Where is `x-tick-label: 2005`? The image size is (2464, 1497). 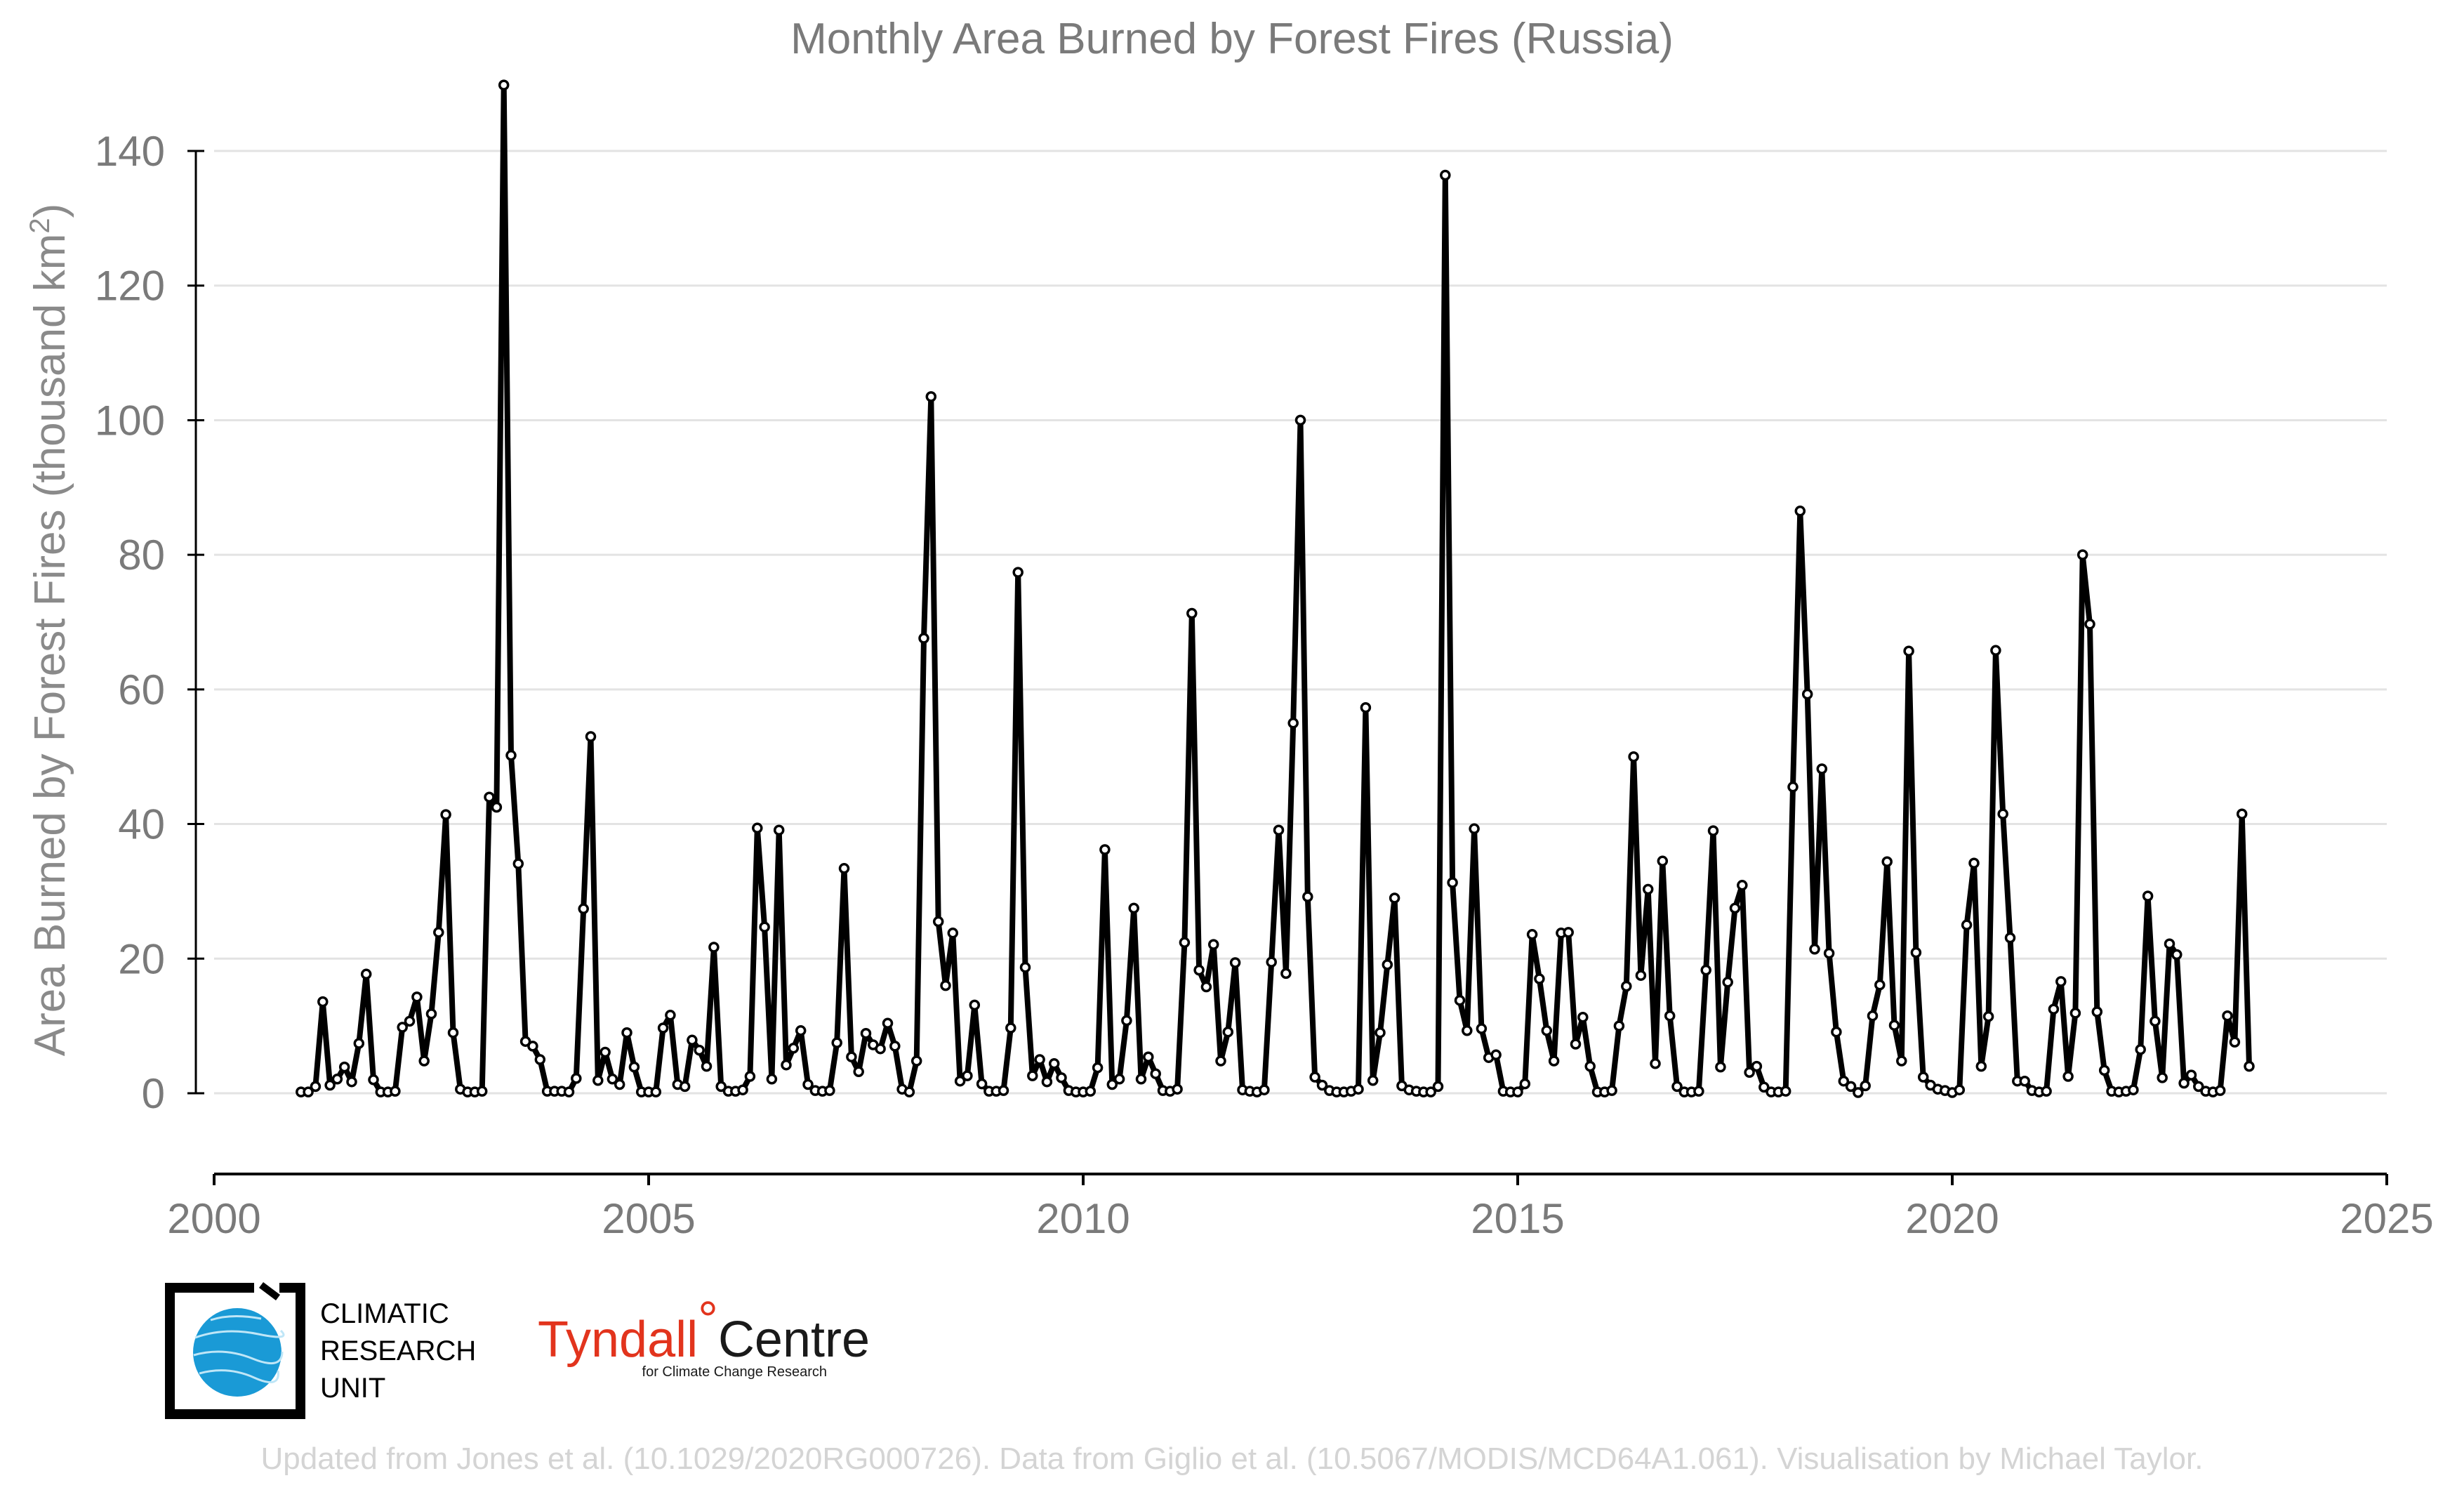
x-tick-label: 2005 is located at coordinates (649, 1218).